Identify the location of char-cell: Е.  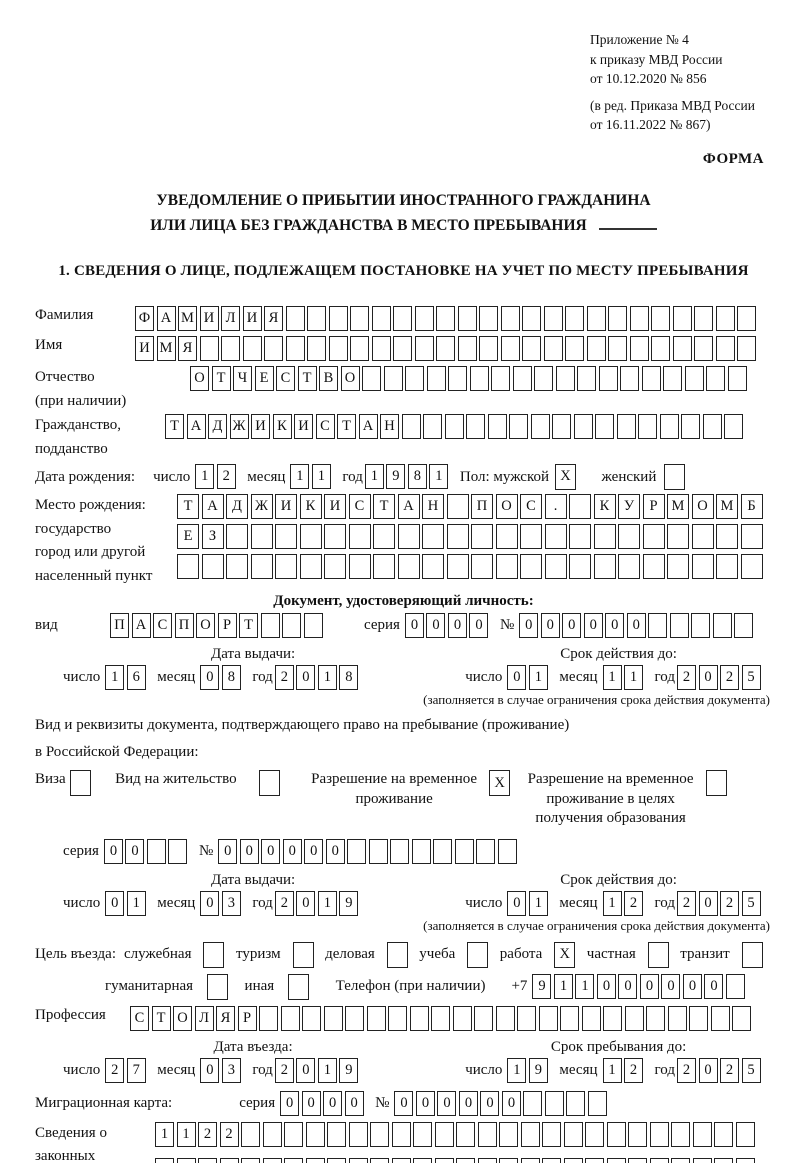
(188, 536).